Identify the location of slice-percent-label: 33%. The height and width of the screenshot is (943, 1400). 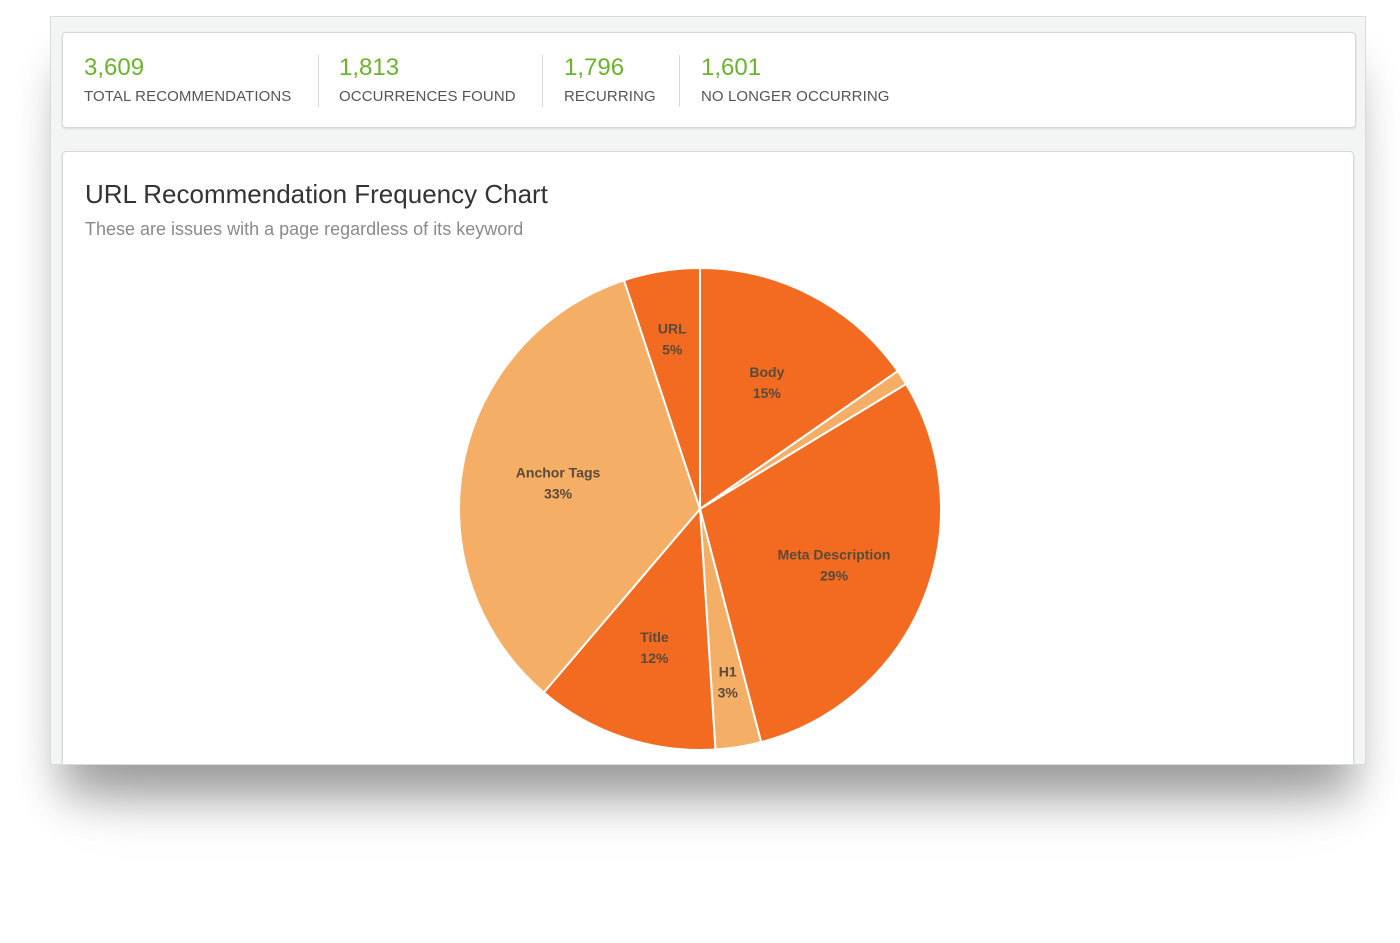
(558, 493).